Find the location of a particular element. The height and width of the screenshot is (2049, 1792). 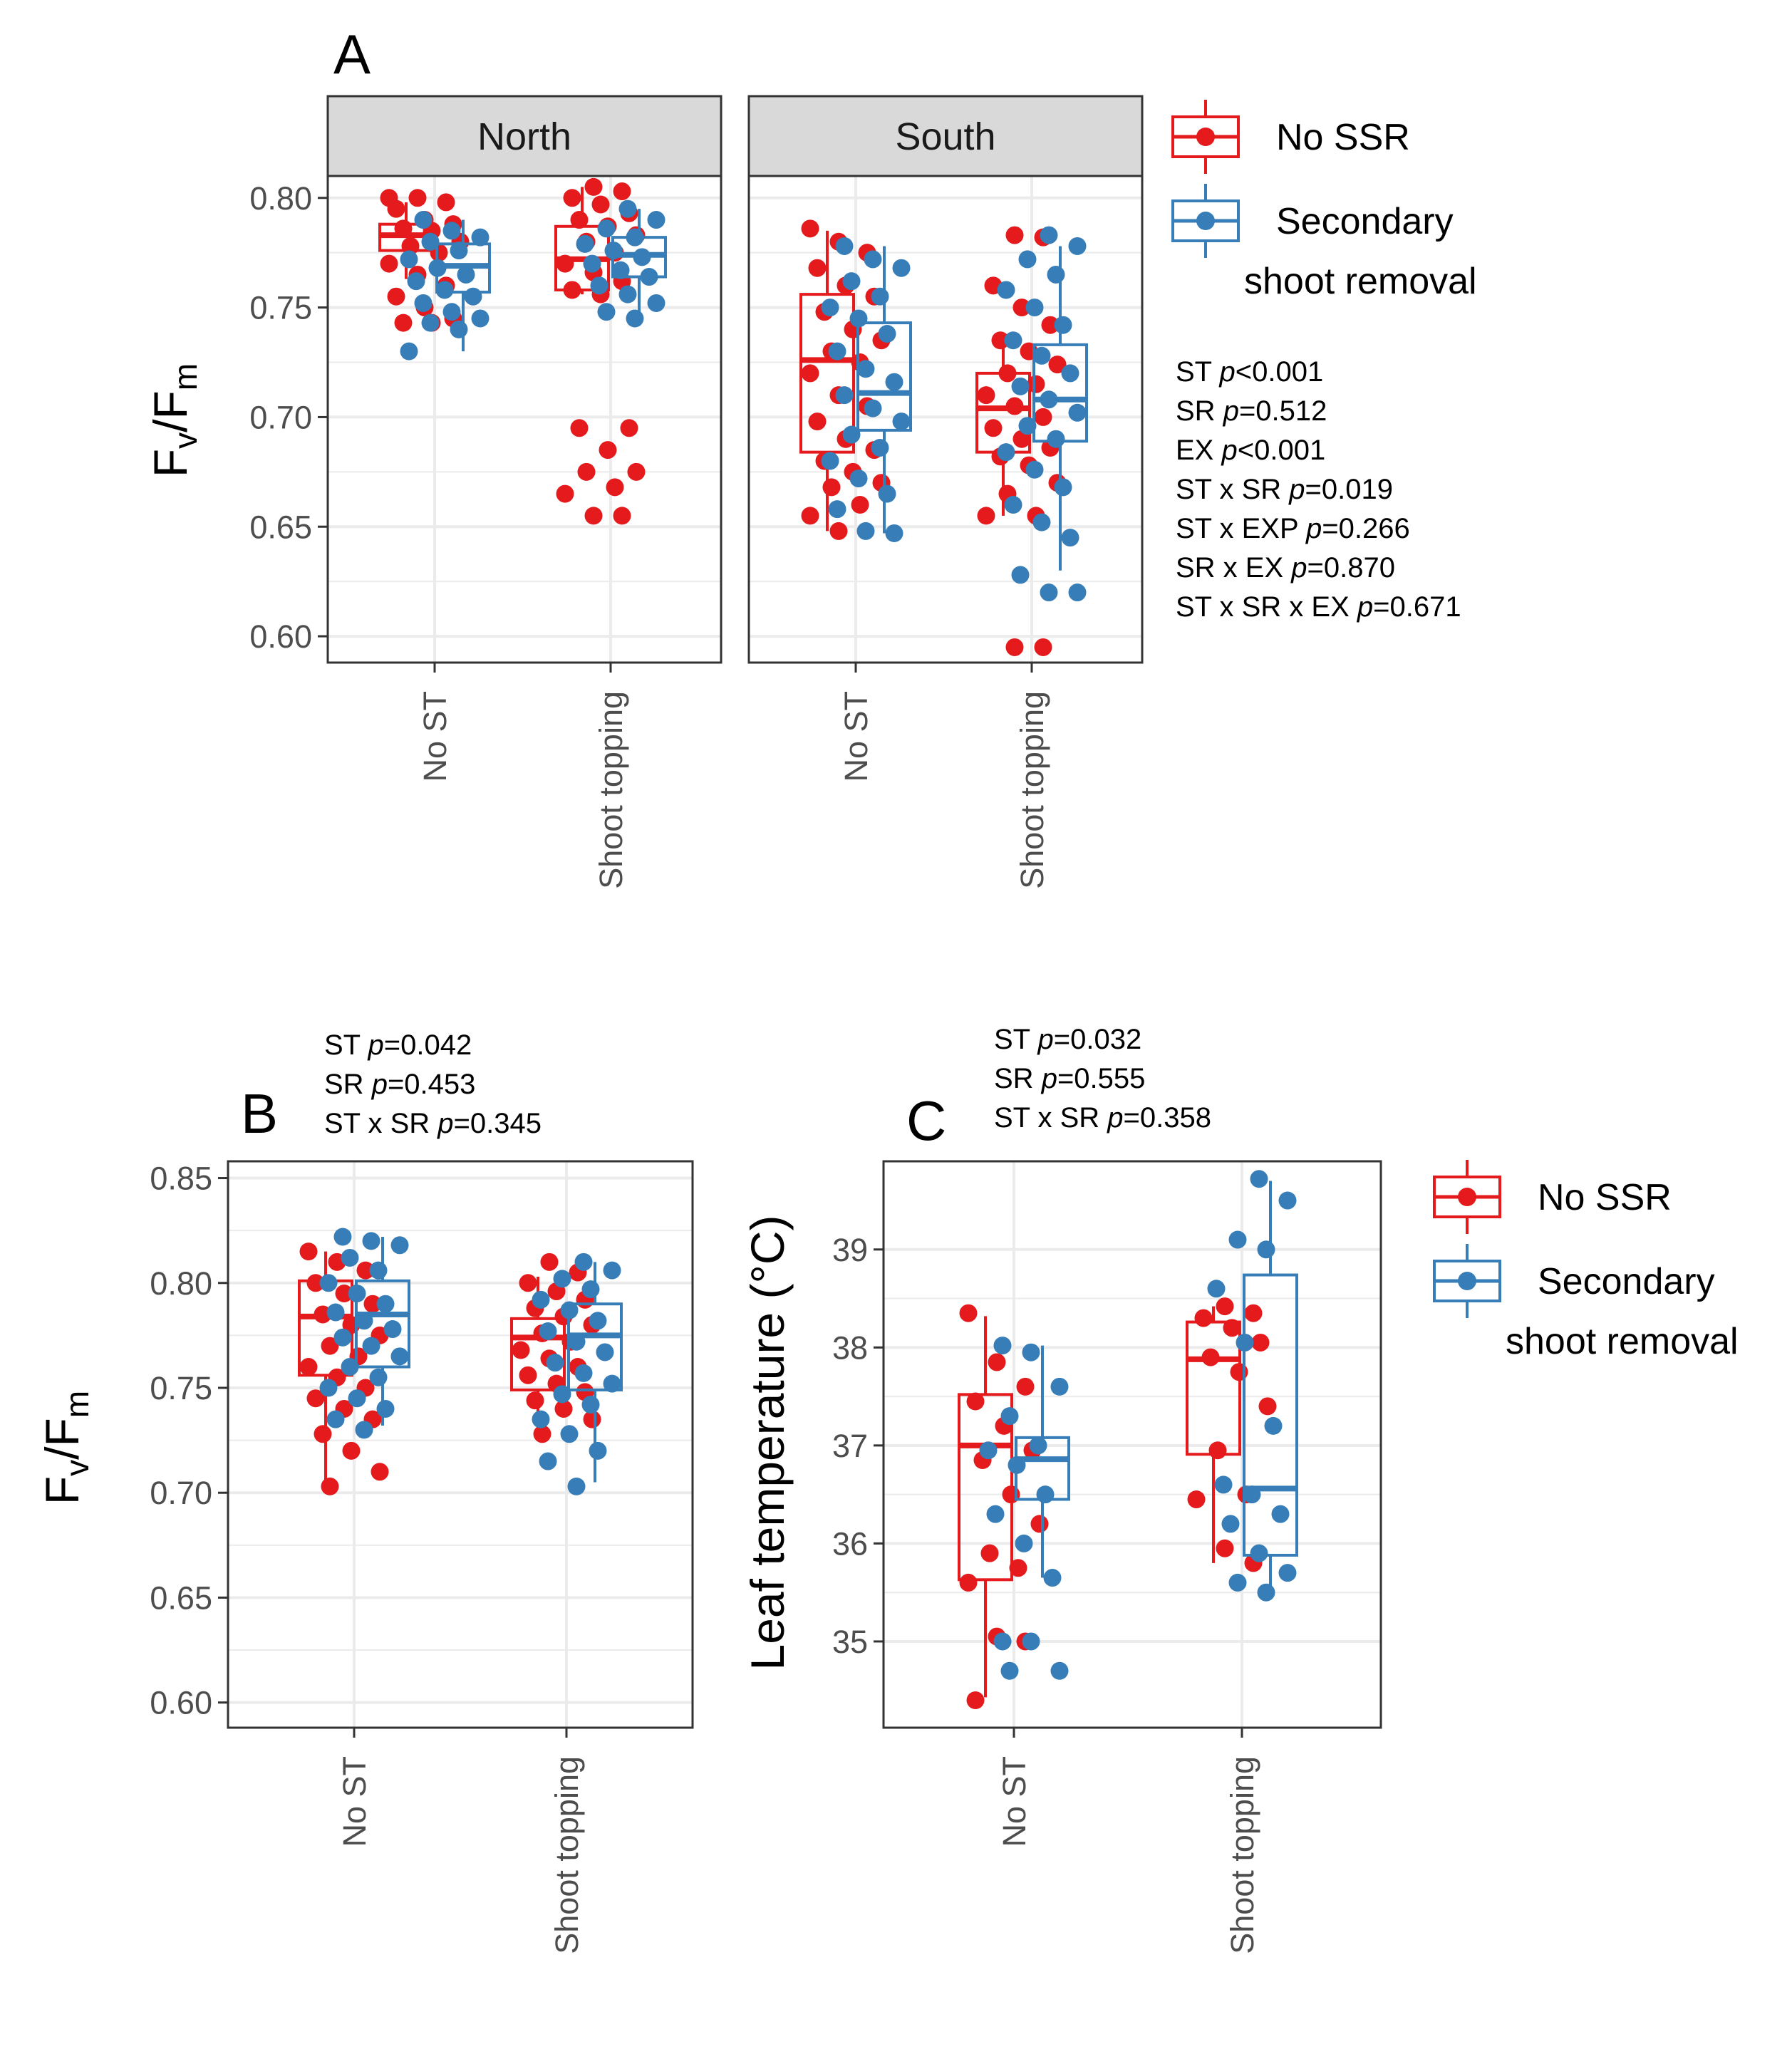

panel-border is located at coordinates (524, 419).